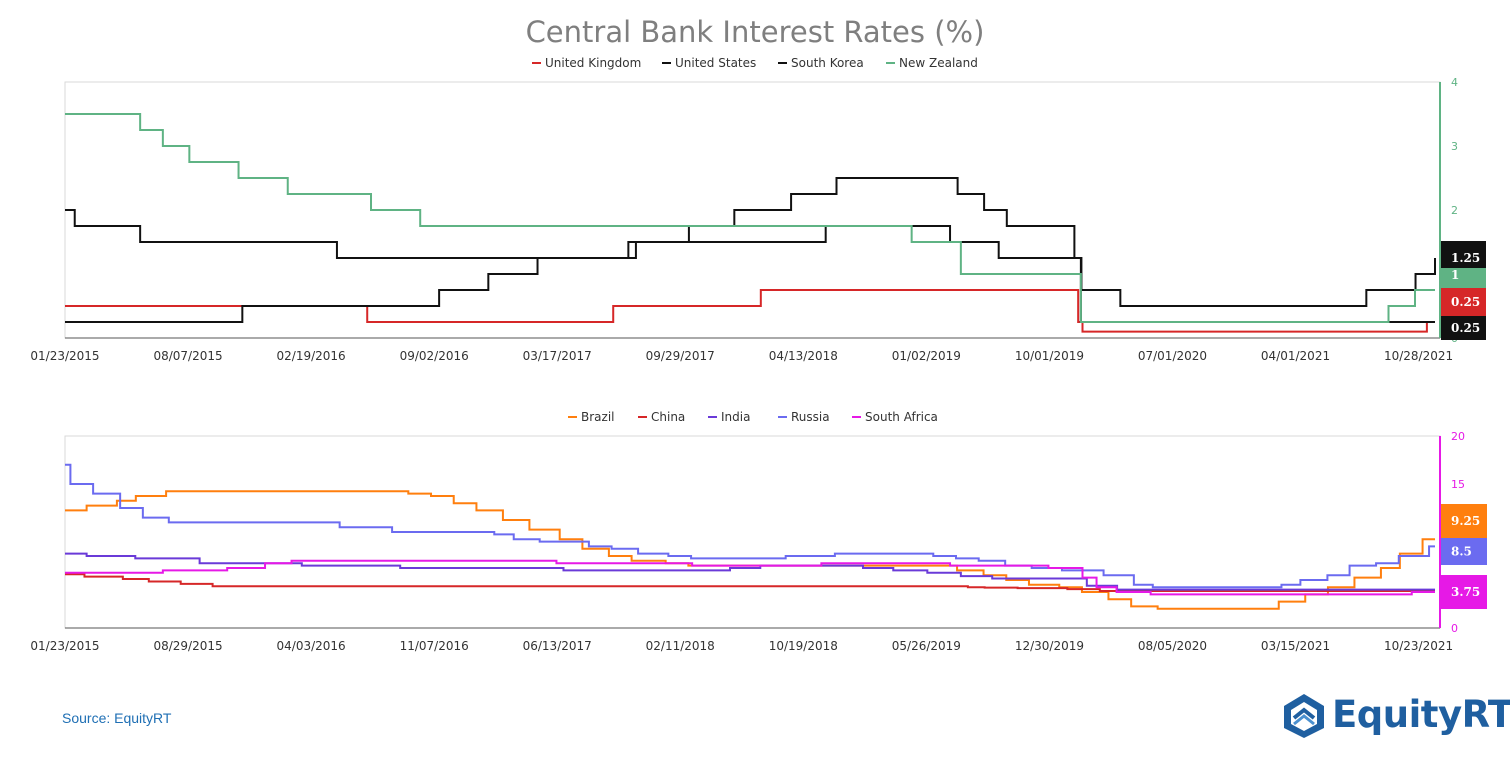 The width and height of the screenshot is (1510, 780). I want to click on x-tick-label: 08/07/2015, so click(187, 356).